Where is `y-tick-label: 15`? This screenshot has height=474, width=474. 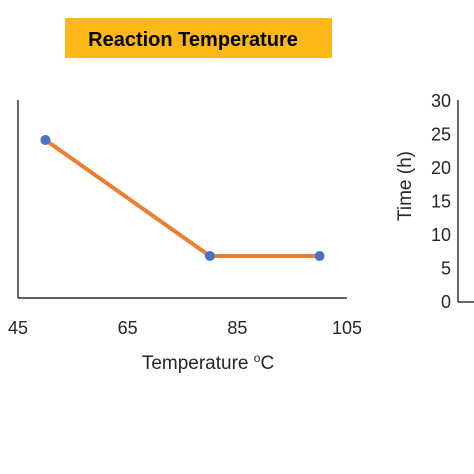 y-tick-label: 15 is located at coordinates (441, 202).